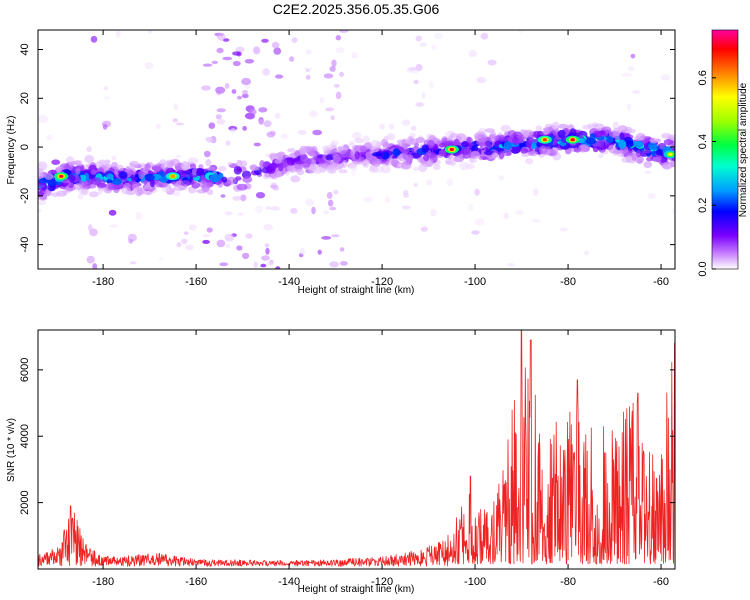 This screenshot has width=750, height=600. What do you see at coordinates (25, 370) in the screenshot?
I see `snr-y-tick-label: 6000` at bounding box center [25, 370].